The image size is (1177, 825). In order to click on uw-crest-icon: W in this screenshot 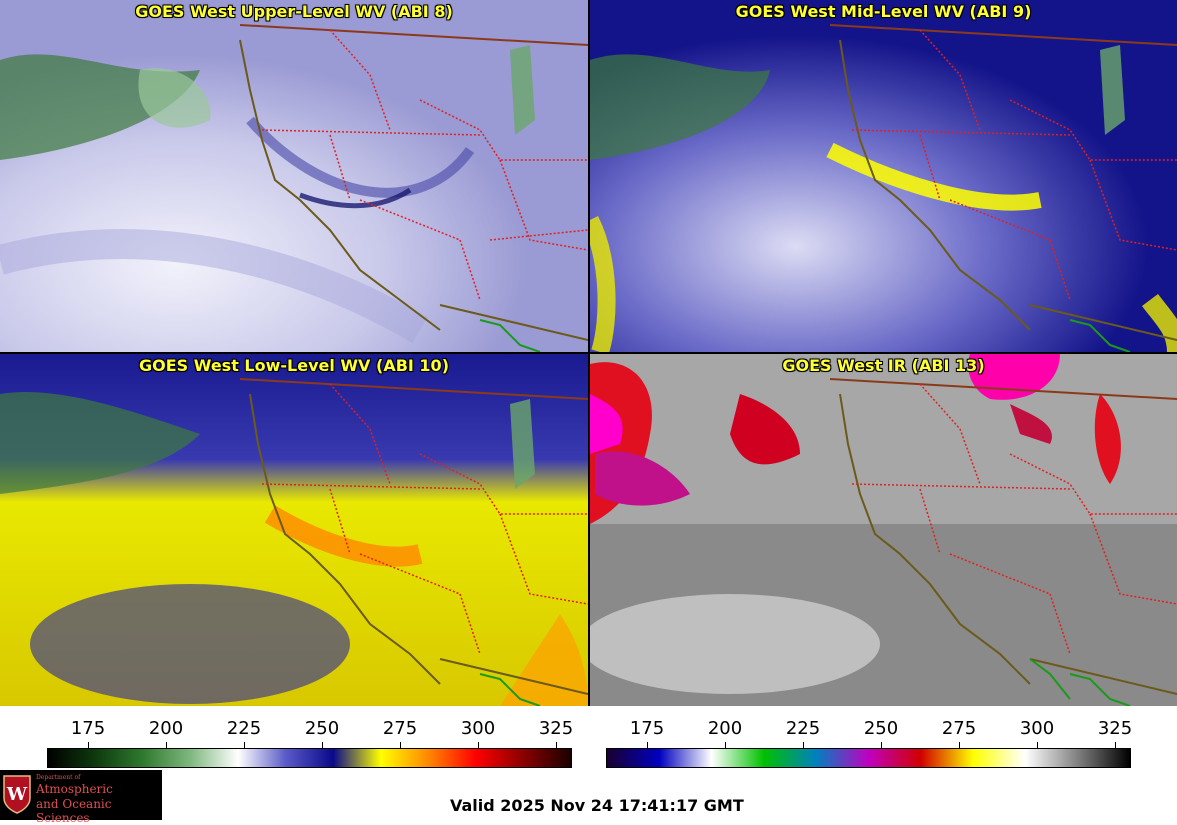, I will do `click(17, 794)`.